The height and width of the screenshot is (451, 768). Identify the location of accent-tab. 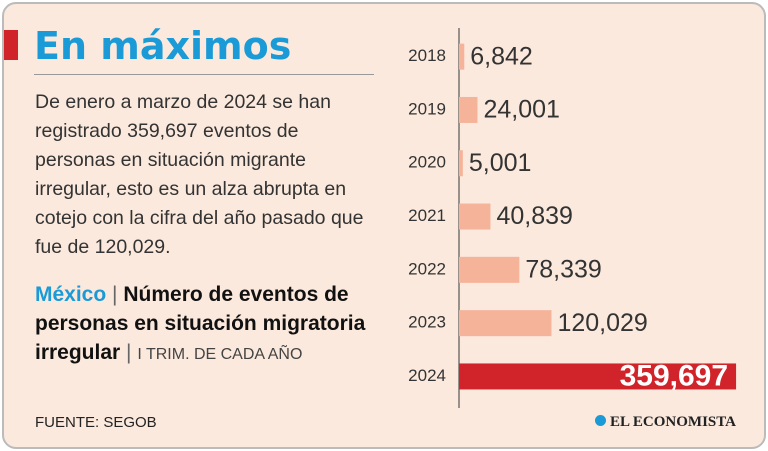
(11, 45).